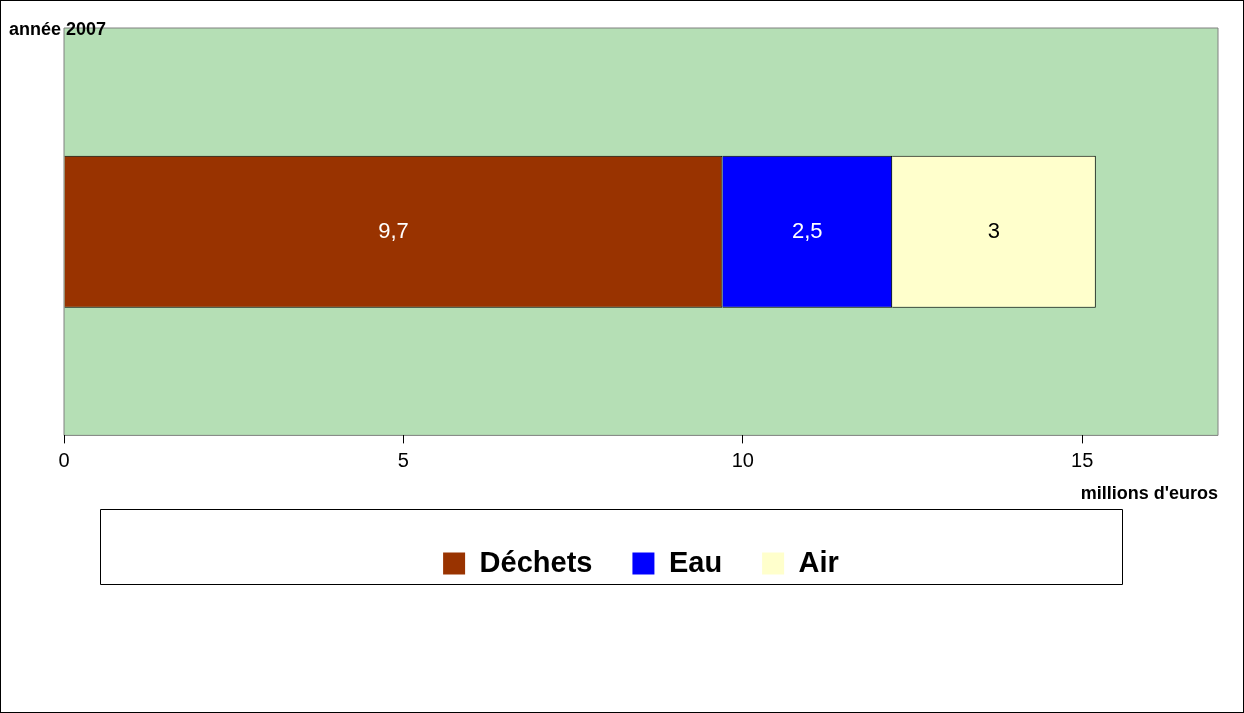 The width and height of the screenshot is (1244, 713). Describe the element at coordinates (818, 561) in the screenshot. I see `legend-label: Air` at that location.